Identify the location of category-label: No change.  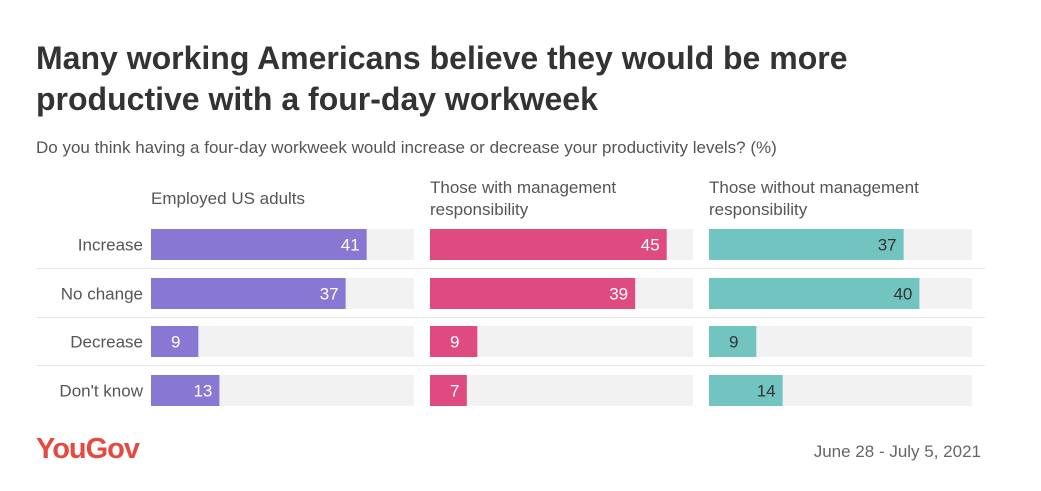
(102, 294).